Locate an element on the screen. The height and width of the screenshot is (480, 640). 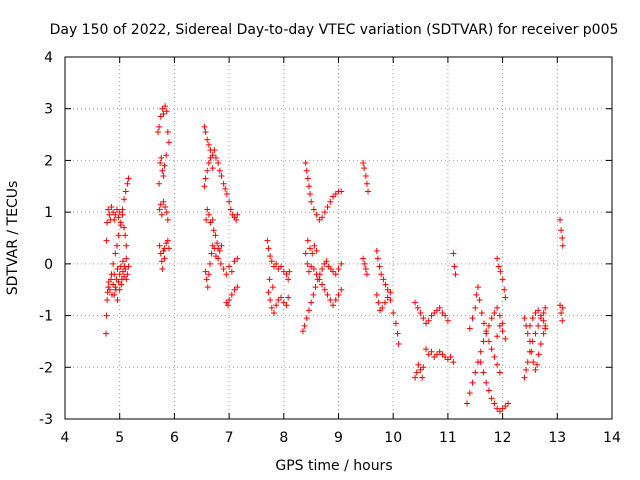
x-tick-label: 6 is located at coordinates (174, 438).